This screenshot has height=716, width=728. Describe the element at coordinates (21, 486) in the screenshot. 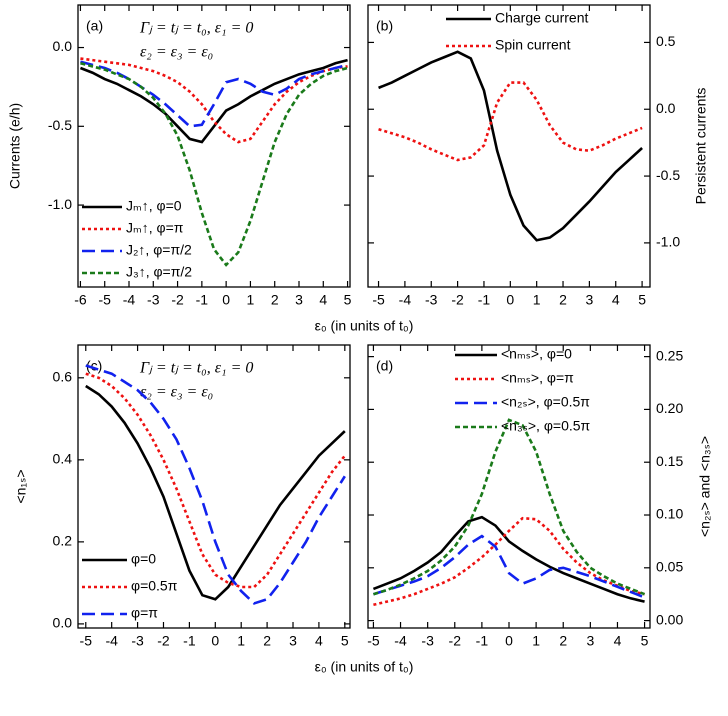

I see `y-axis-label: <n₁ₛ>` at that location.